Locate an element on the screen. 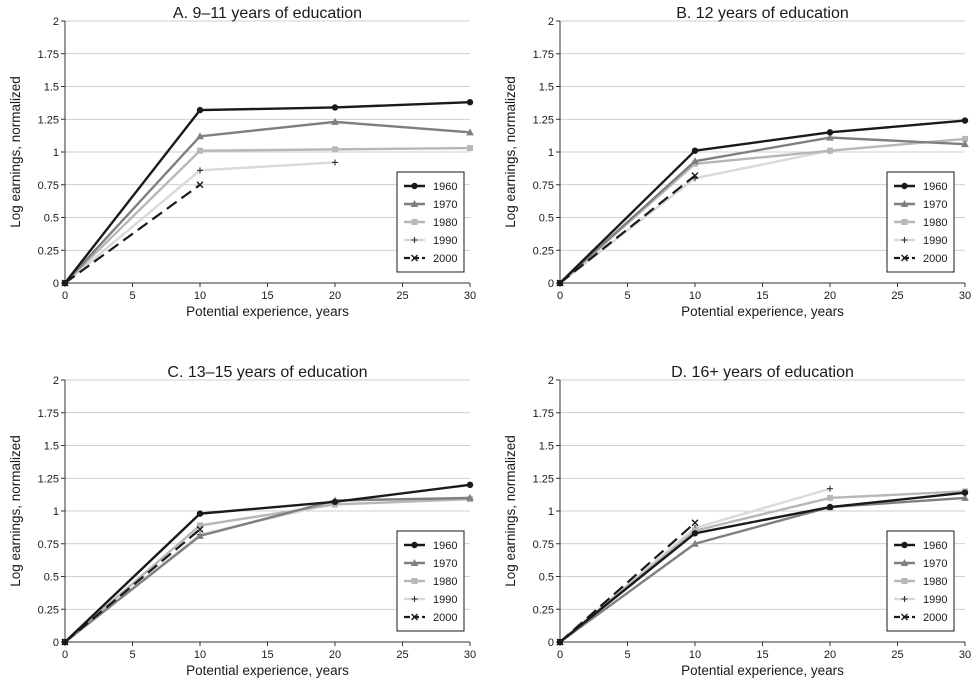 This screenshot has width=976, height=691. chart-title: A. 9–11 years of education is located at coordinates (267, 13).